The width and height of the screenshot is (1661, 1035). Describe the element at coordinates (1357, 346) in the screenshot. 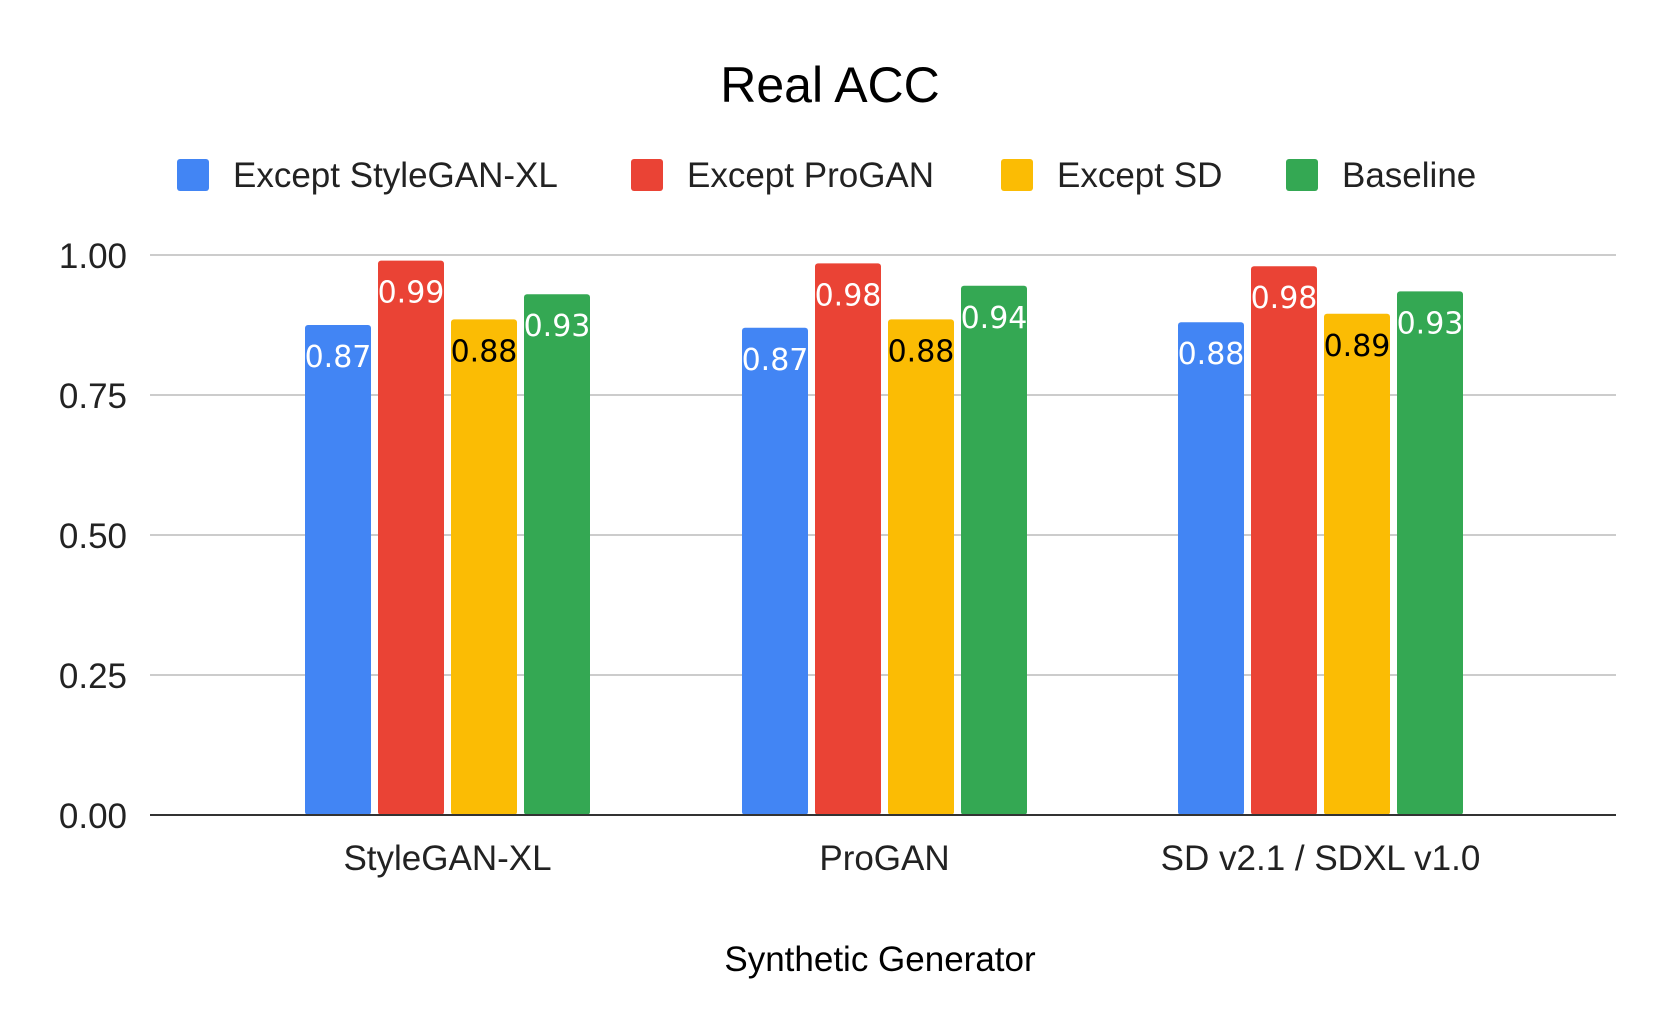

I see `data-label: 0.89` at that location.